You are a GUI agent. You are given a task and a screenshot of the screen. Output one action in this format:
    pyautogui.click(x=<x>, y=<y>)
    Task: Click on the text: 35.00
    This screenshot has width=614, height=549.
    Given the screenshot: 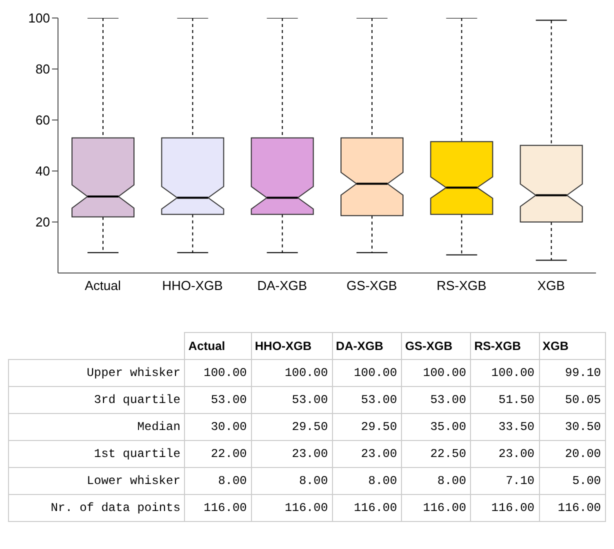 What is the action you would take?
    pyautogui.click(x=448, y=427)
    